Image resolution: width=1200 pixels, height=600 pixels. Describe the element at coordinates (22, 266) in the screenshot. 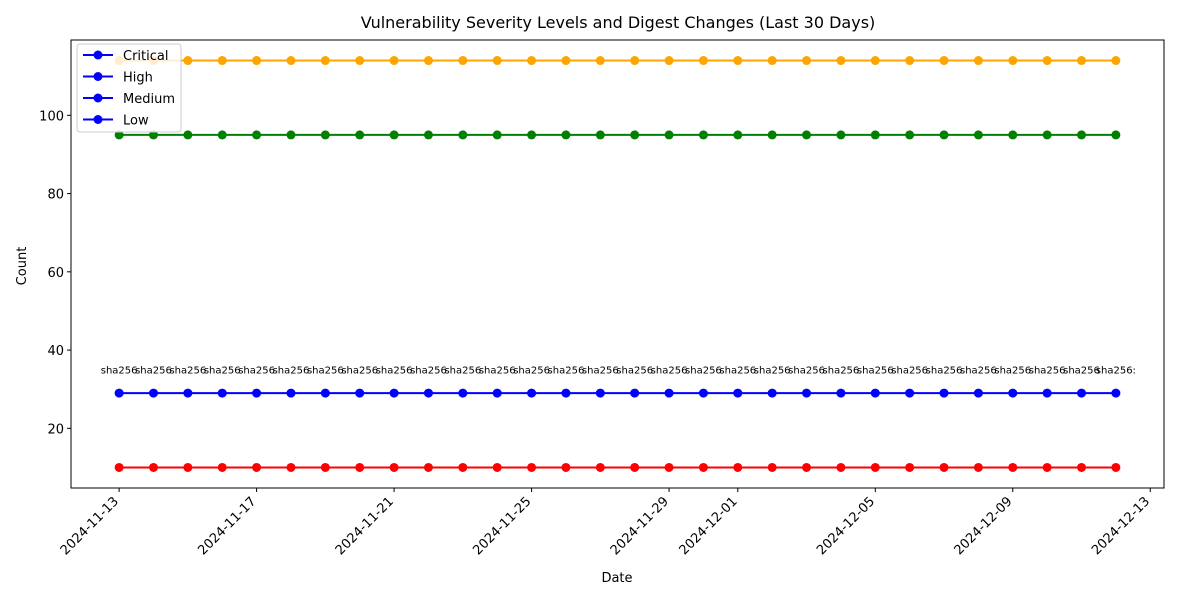

I see `y-axis-label: Count` at that location.